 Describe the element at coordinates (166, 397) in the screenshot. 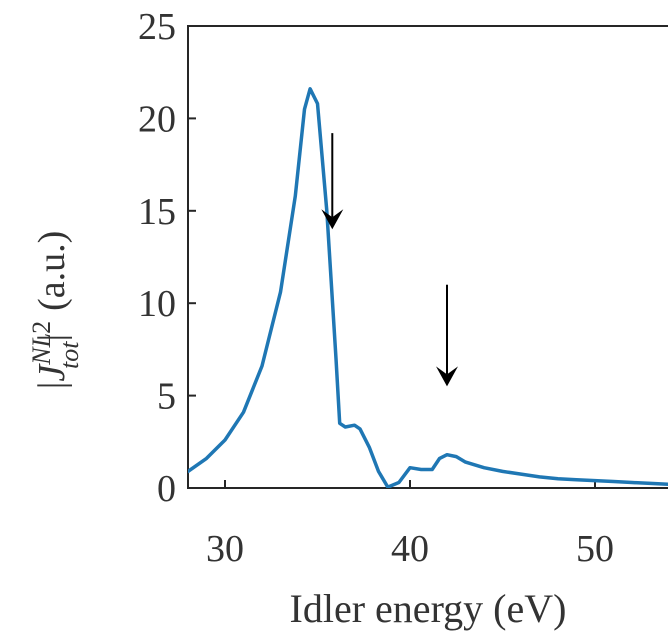

I see `y-tick-label: 5` at that location.